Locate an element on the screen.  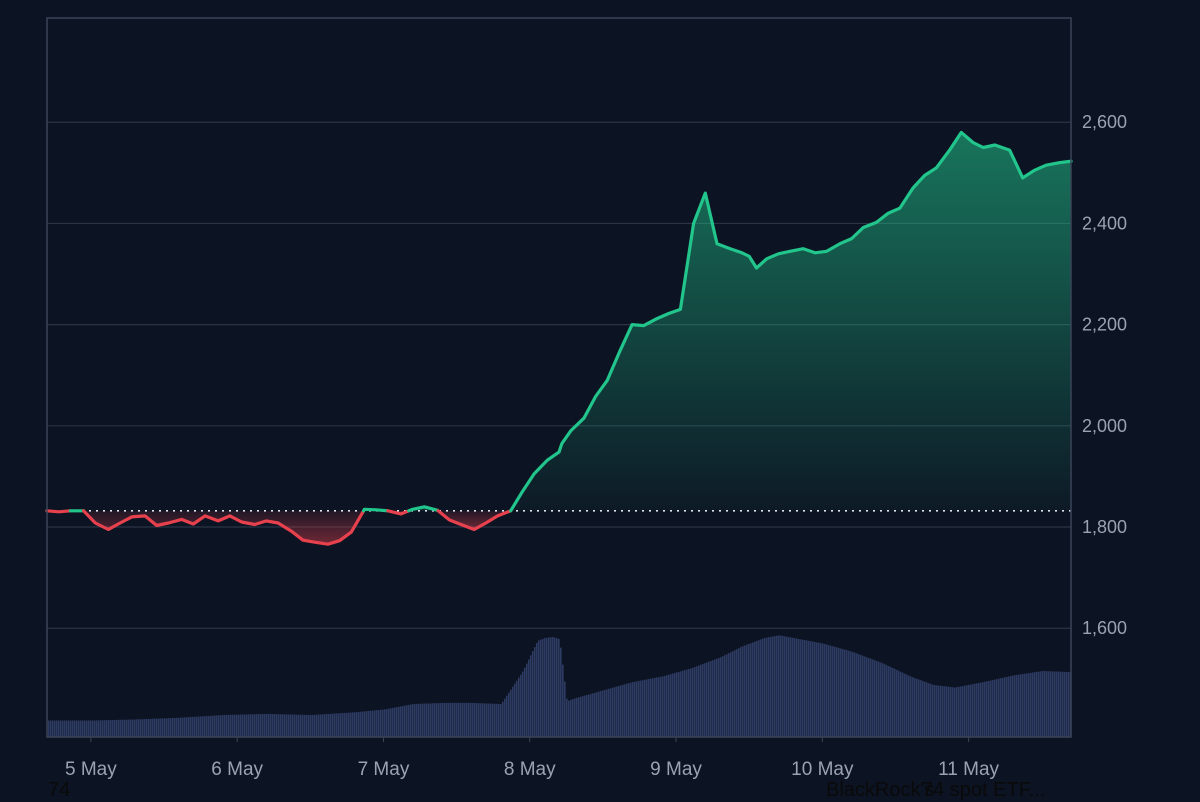
footer-article-text: BlackRock's is located at coordinates (880, 790).